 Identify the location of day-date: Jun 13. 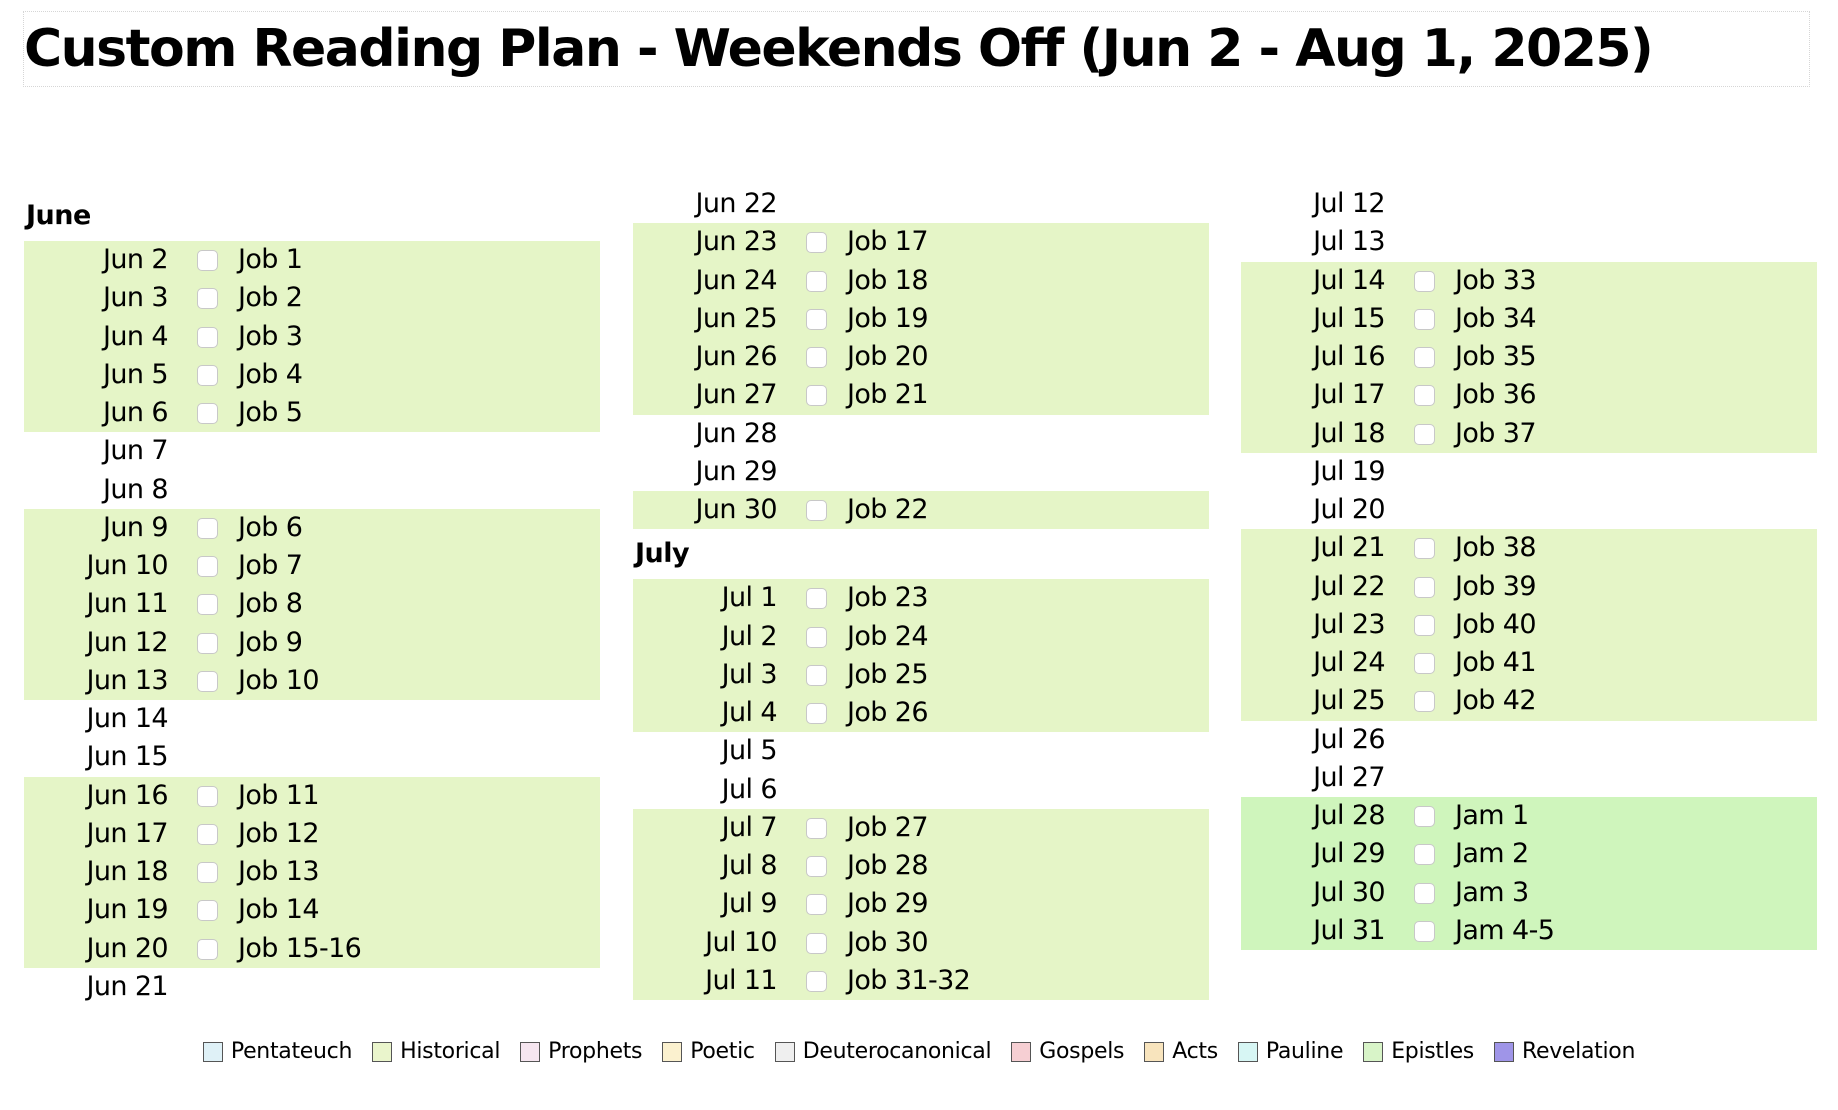
(127, 680).